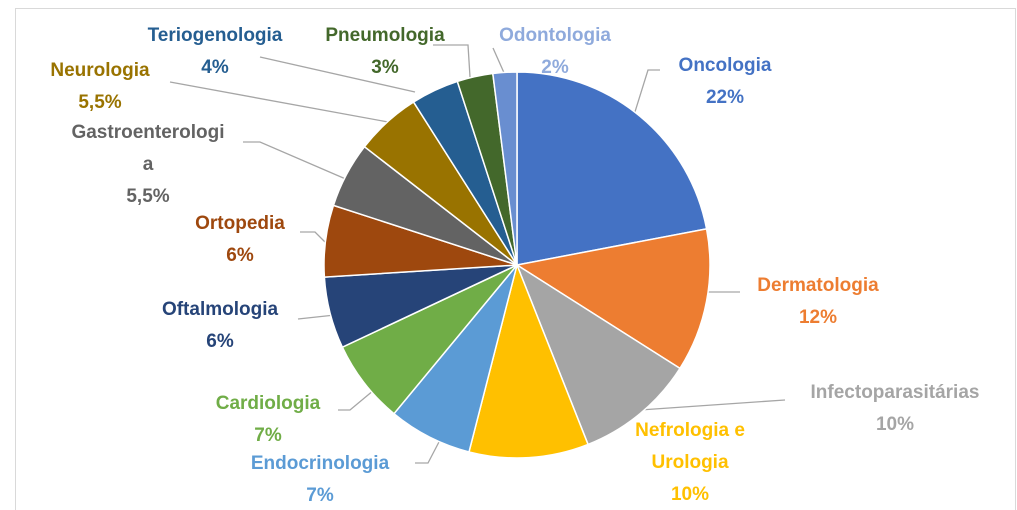 This screenshot has width=1017, height=510. I want to click on data-label: Nefrologia e Urologia 10%, so click(690, 462).